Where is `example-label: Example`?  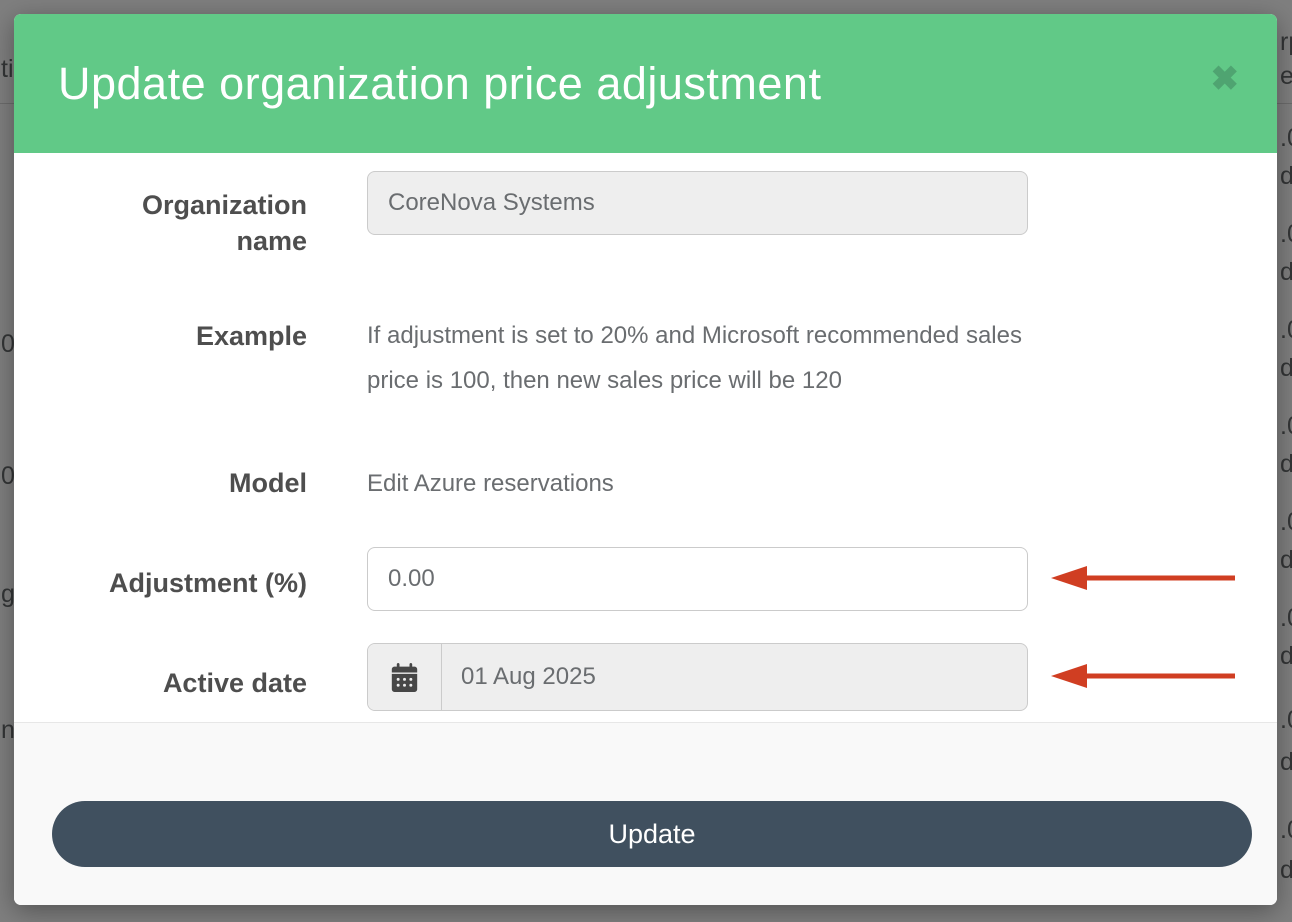 example-label: Example is located at coordinates (251, 336).